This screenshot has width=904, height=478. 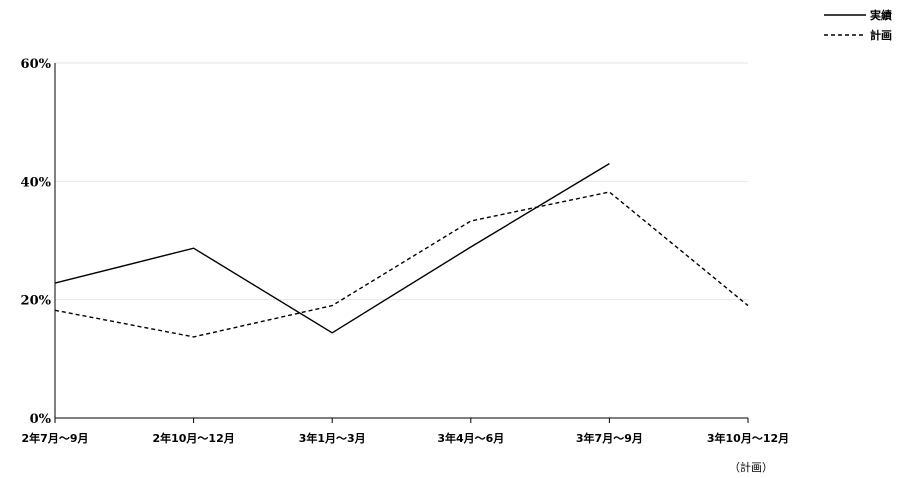 What do you see at coordinates (332, 438) in the screenshot?
I see `x-tick-label: 3年1月～3月` at bounding box center [332, 438].